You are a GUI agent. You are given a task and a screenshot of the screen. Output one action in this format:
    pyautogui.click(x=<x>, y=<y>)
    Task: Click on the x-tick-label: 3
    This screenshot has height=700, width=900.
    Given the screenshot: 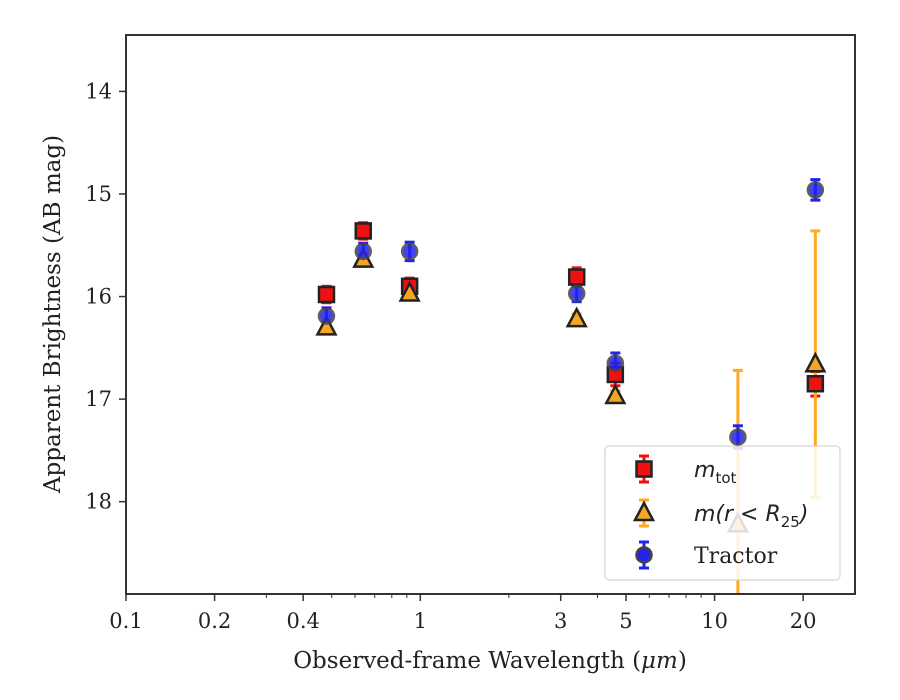 What is the action you would take?
    pyautogui.click(x=560, y=621)
    